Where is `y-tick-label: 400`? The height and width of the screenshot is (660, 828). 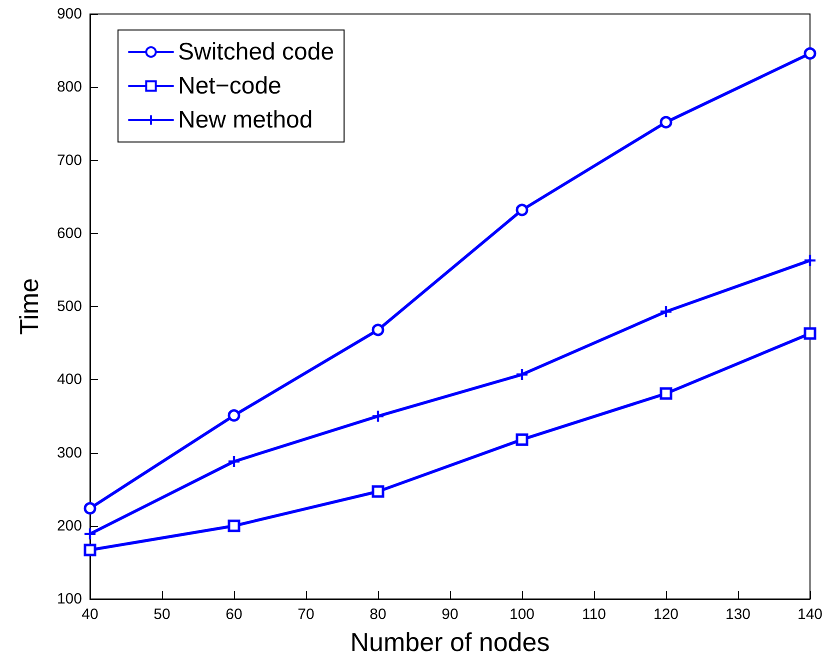
y-tick-label: 400 is located at coordinates (69, 379).